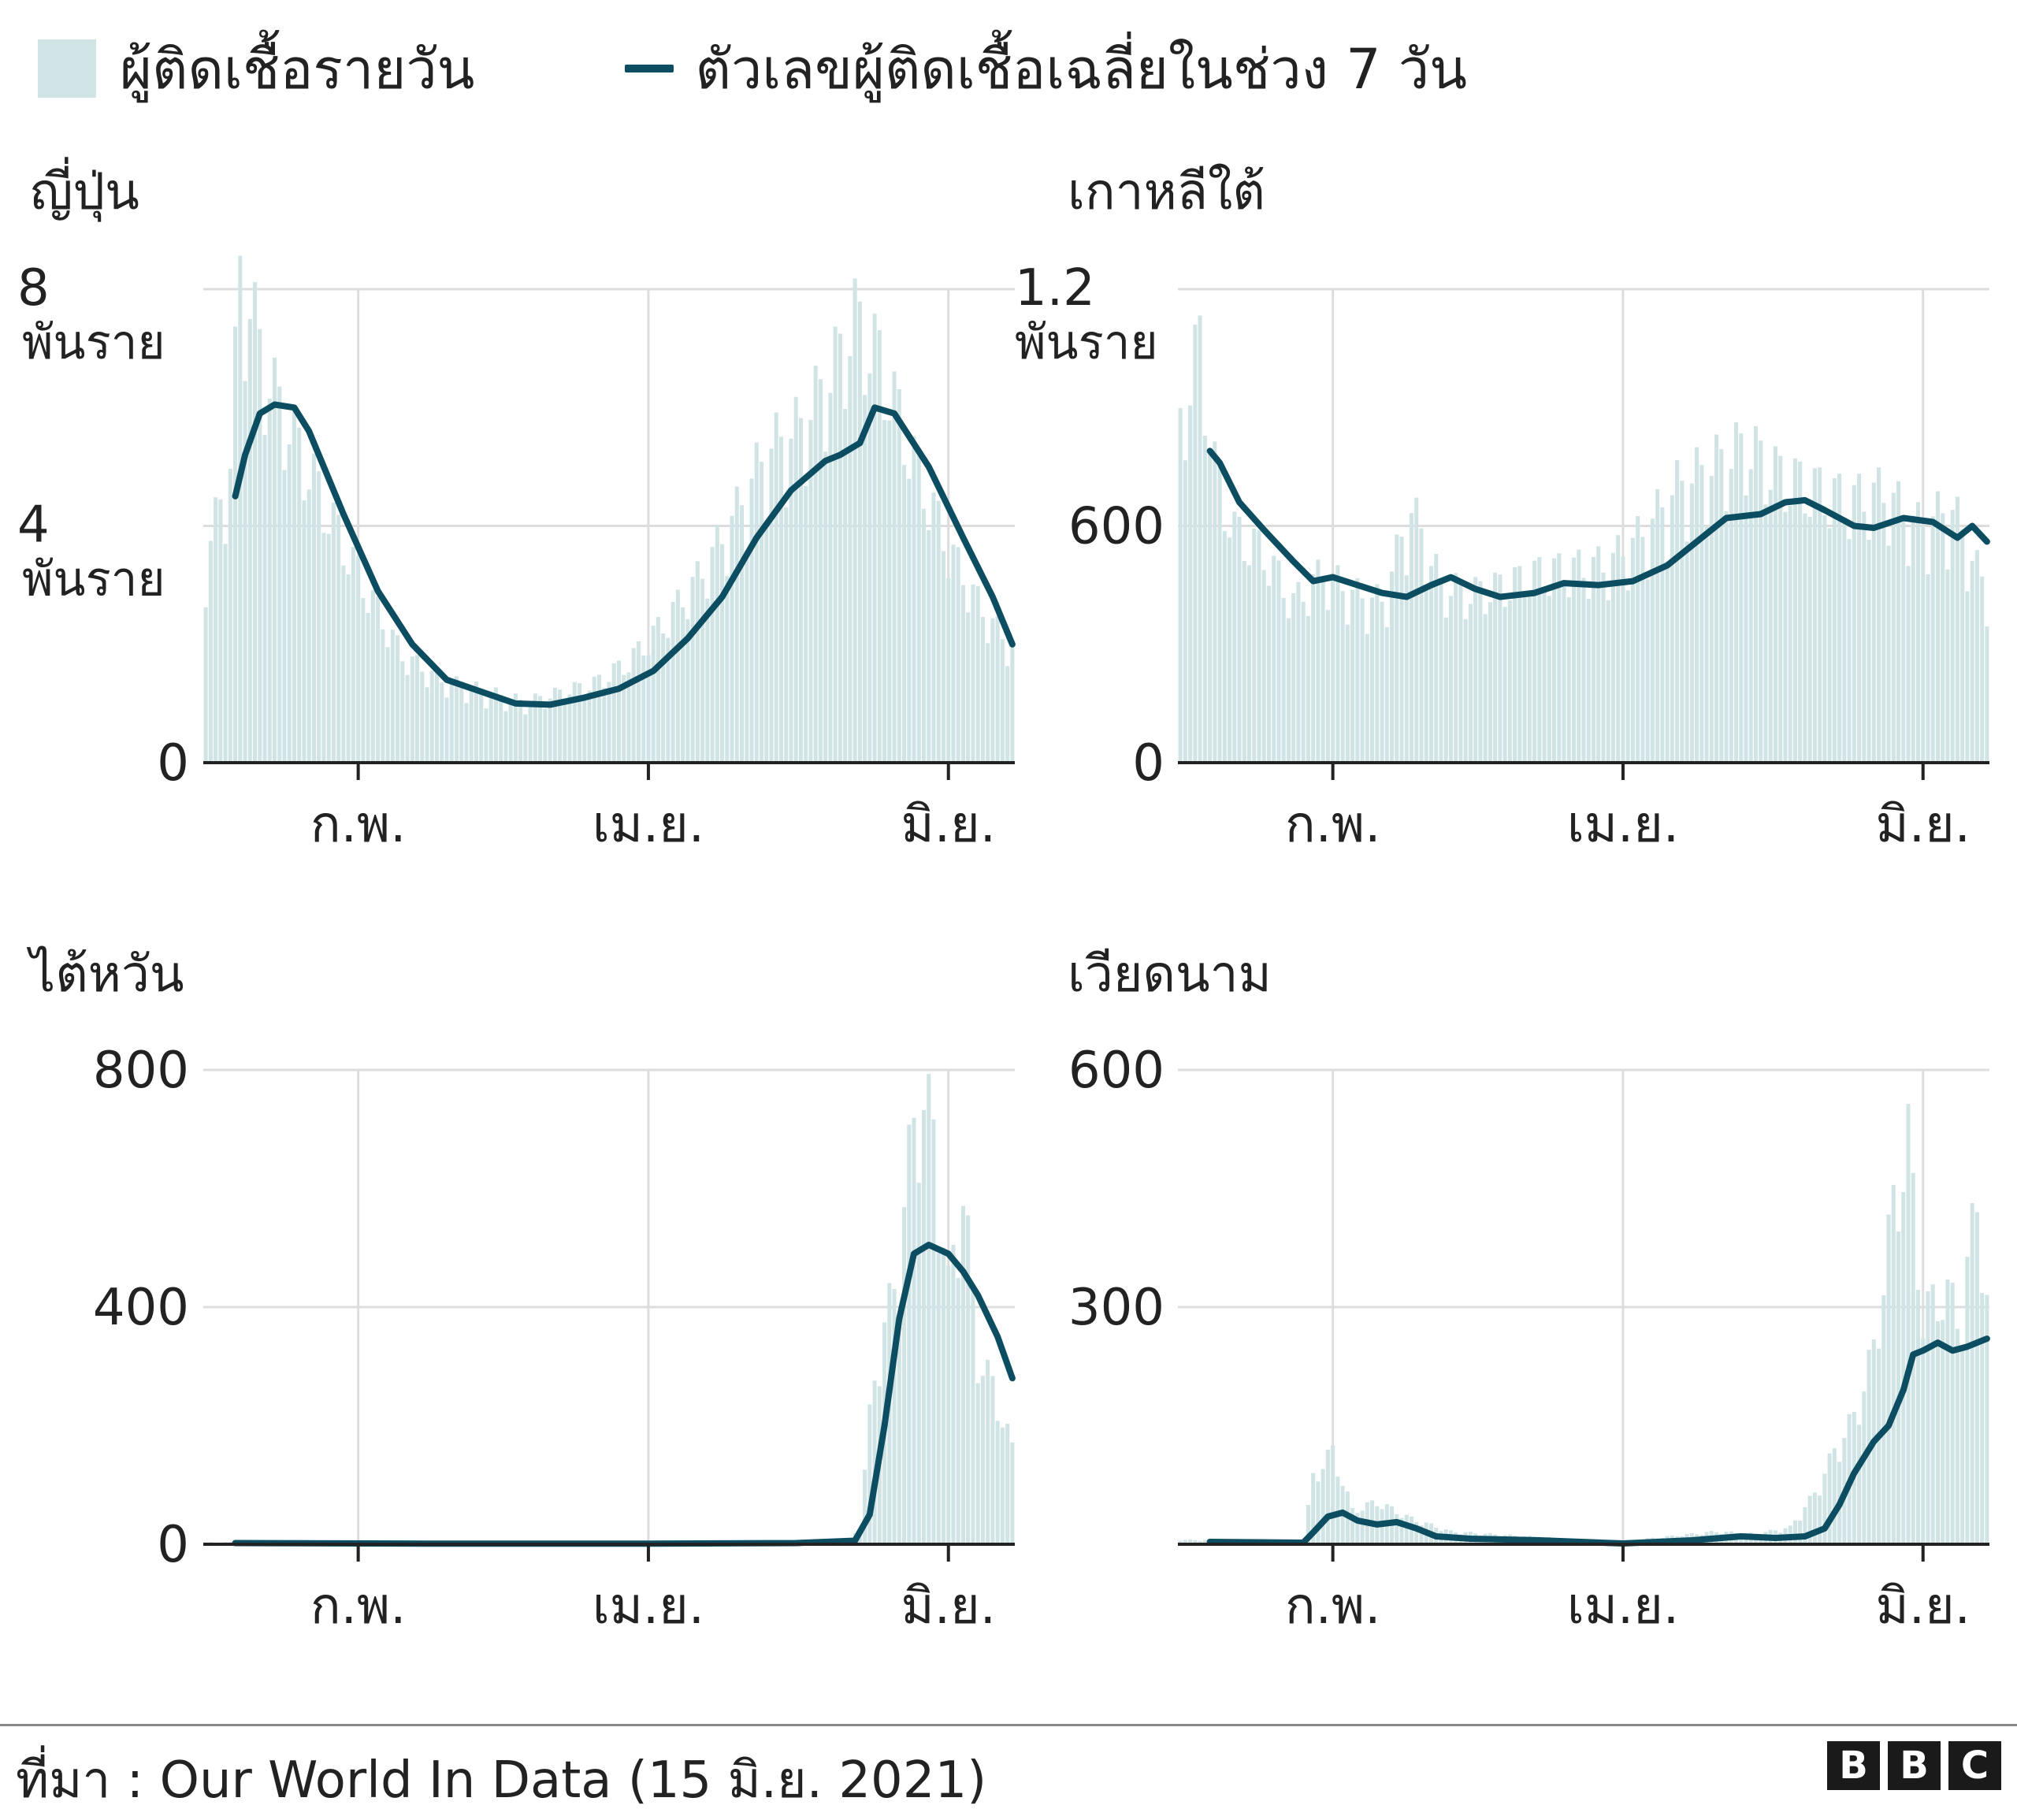 The width and height of the screenshot is (2017, 1820). Describe the element at coordinates (173, 1545) in the screenshot. I see `y-tick-label: 0` at that location.